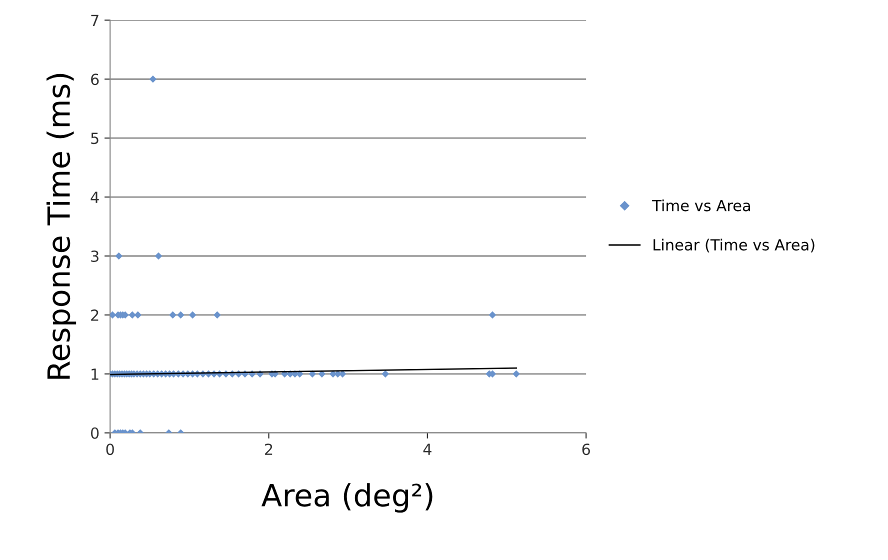 Image resolution: width=888 pixels, height=560 pixels. Describe the element at coordinates (346, 498) in the screenshot. I see `x-axis-title: Area (deg²)` at that location.